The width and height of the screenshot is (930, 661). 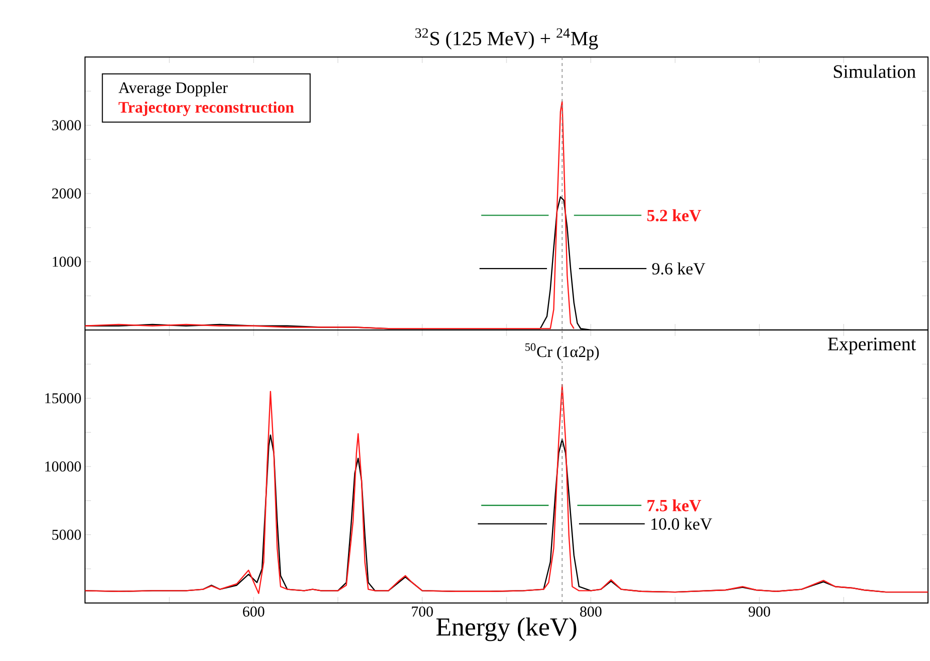 What do you see at coordinates (872, 346) in the screenshot?
I see `annotation: Experiment` at bounding box center [872, 346].